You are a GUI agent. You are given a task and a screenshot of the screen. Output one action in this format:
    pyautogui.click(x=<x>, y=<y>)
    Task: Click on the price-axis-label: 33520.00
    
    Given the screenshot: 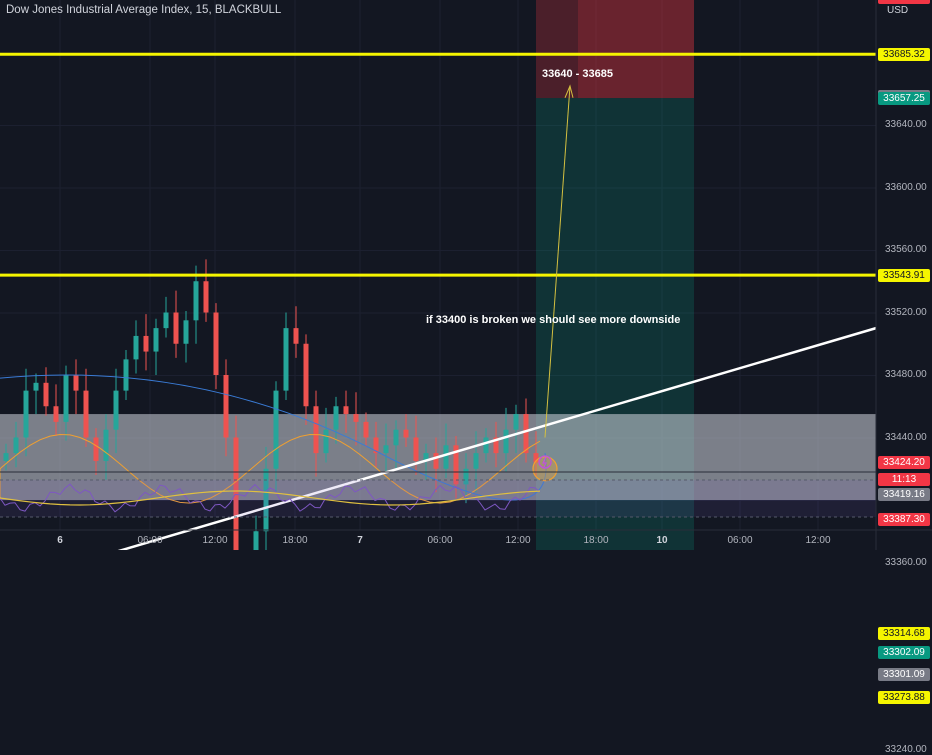 What is the action you would take?
    pyautogui.click(x=906, y=312)
    